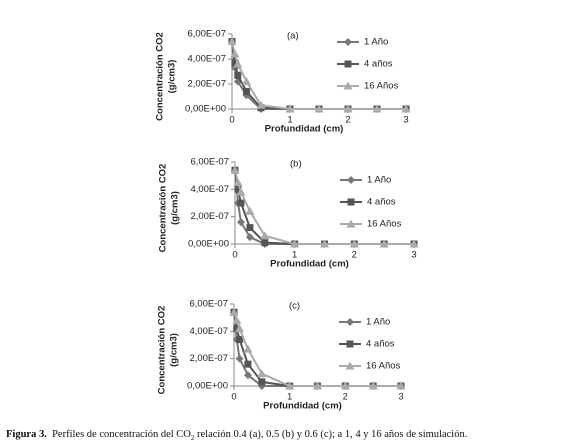 The image size is (580, 445). Describe the element at coordinates (293, 36) in the screenshot. I see `annotation: (a)` at that location.